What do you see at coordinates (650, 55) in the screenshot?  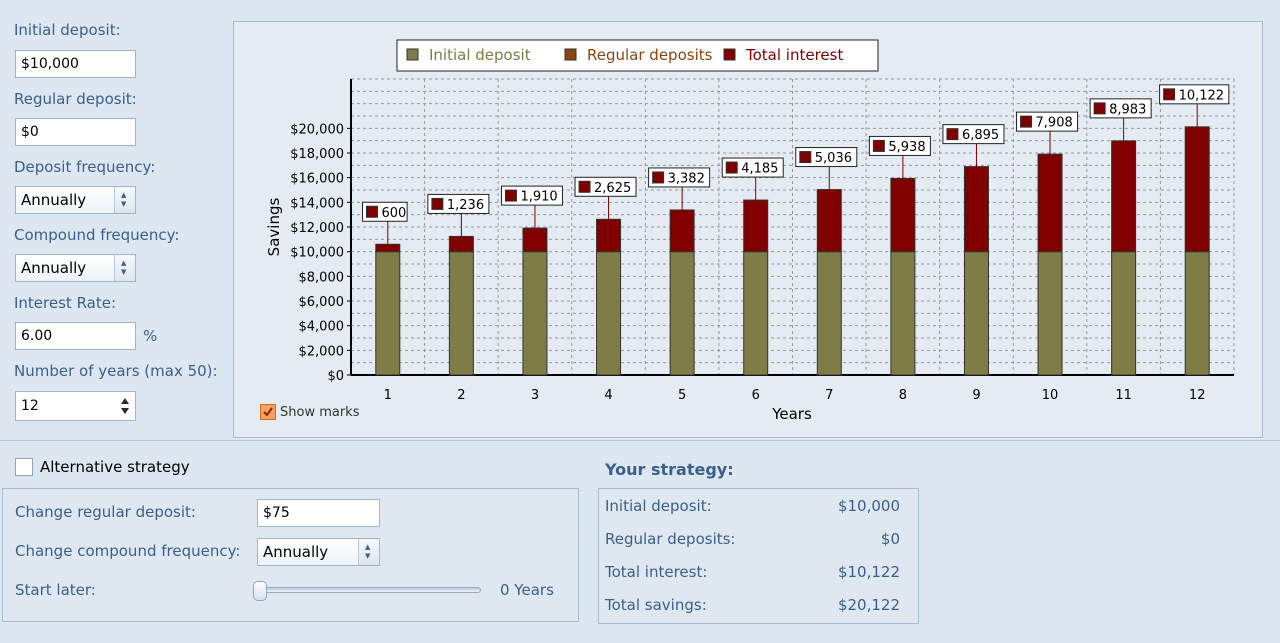 I see `legend-label: Regular deposits` at bounding box center [650, 55].